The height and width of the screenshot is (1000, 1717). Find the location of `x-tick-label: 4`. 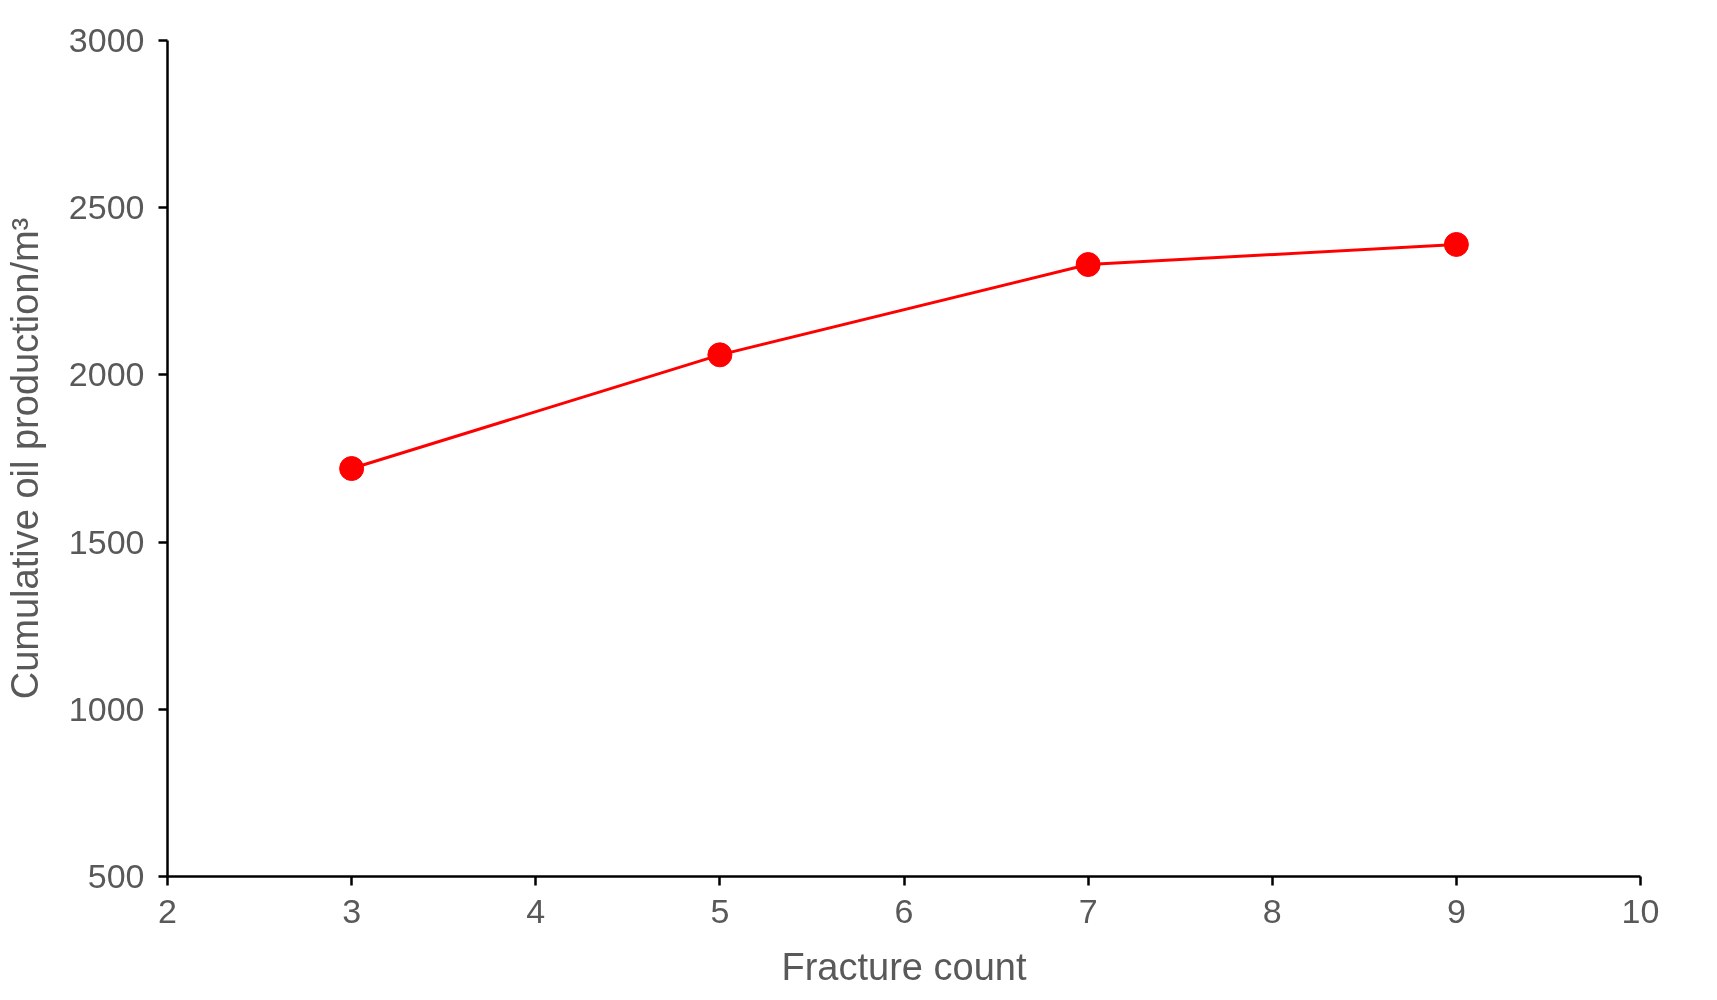

x-tick-label: 4 is located at coordinates (536, 910).